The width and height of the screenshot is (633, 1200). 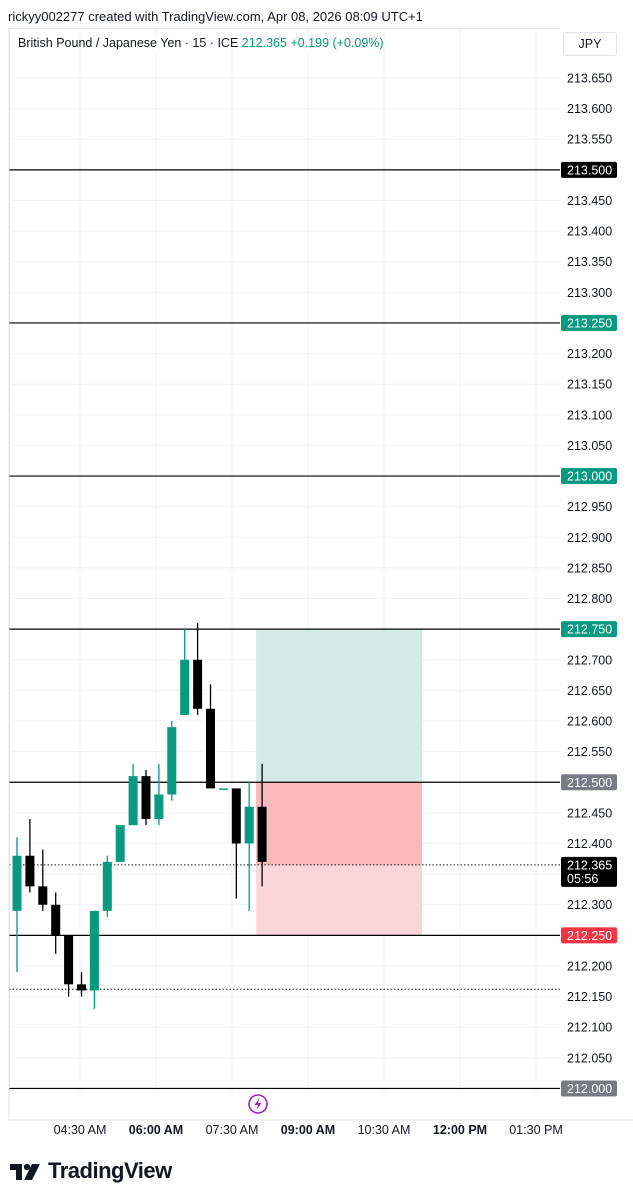 I want to click on price-level-label: 213.250, so click(x=589, y=322).